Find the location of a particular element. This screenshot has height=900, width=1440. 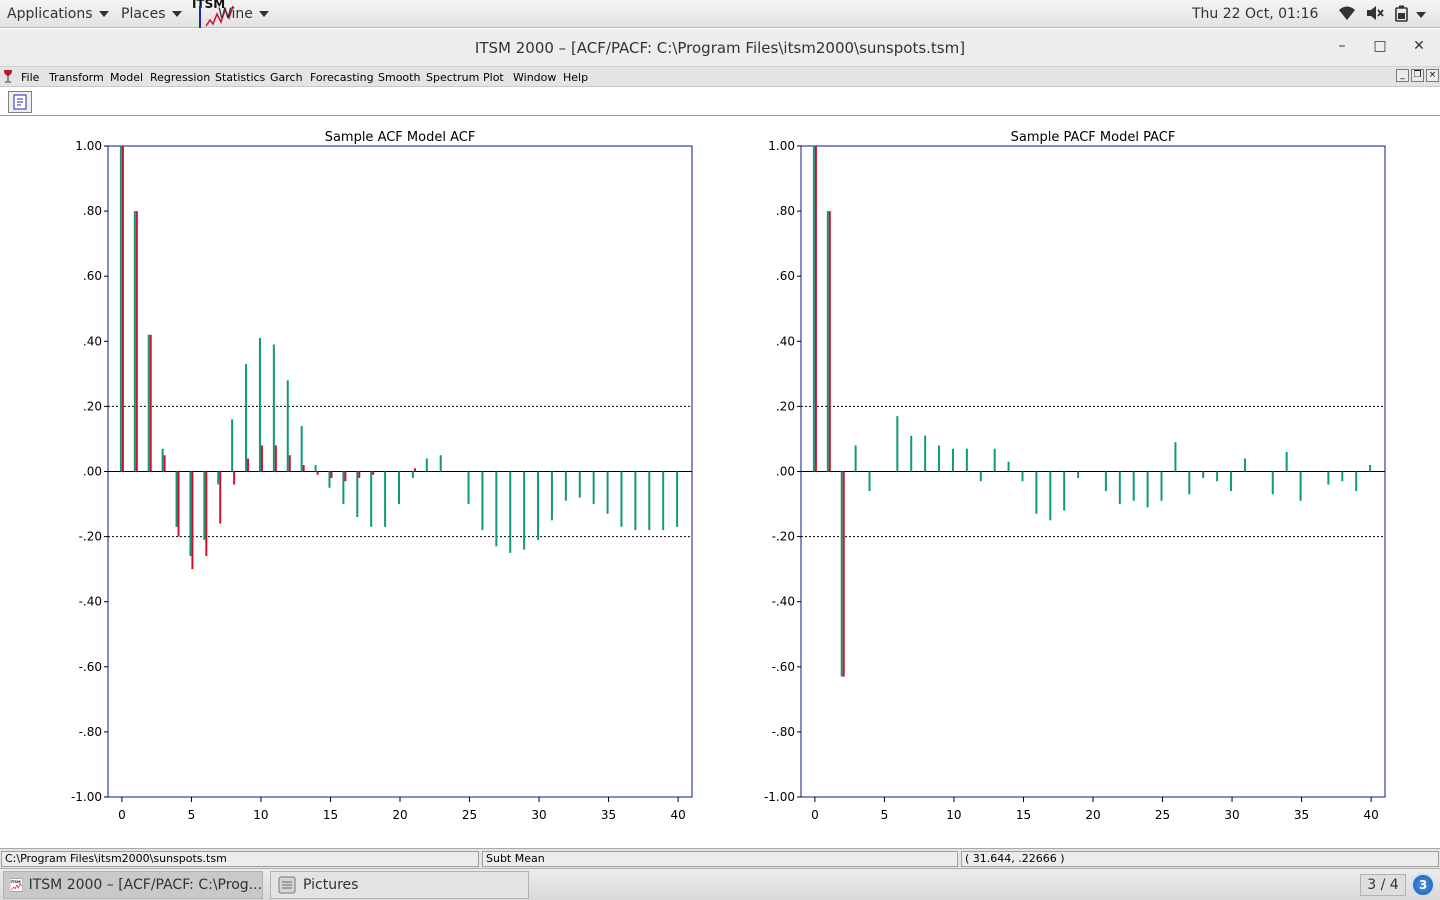

chart1-y-tick-label: .00 is located at coordinates (92, 472).